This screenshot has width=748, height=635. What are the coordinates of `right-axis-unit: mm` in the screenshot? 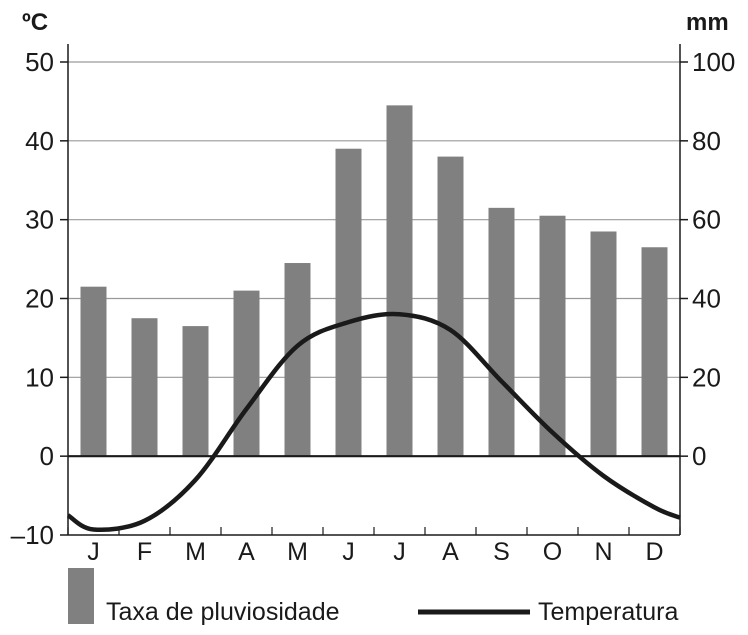 It's located at (707, 22).